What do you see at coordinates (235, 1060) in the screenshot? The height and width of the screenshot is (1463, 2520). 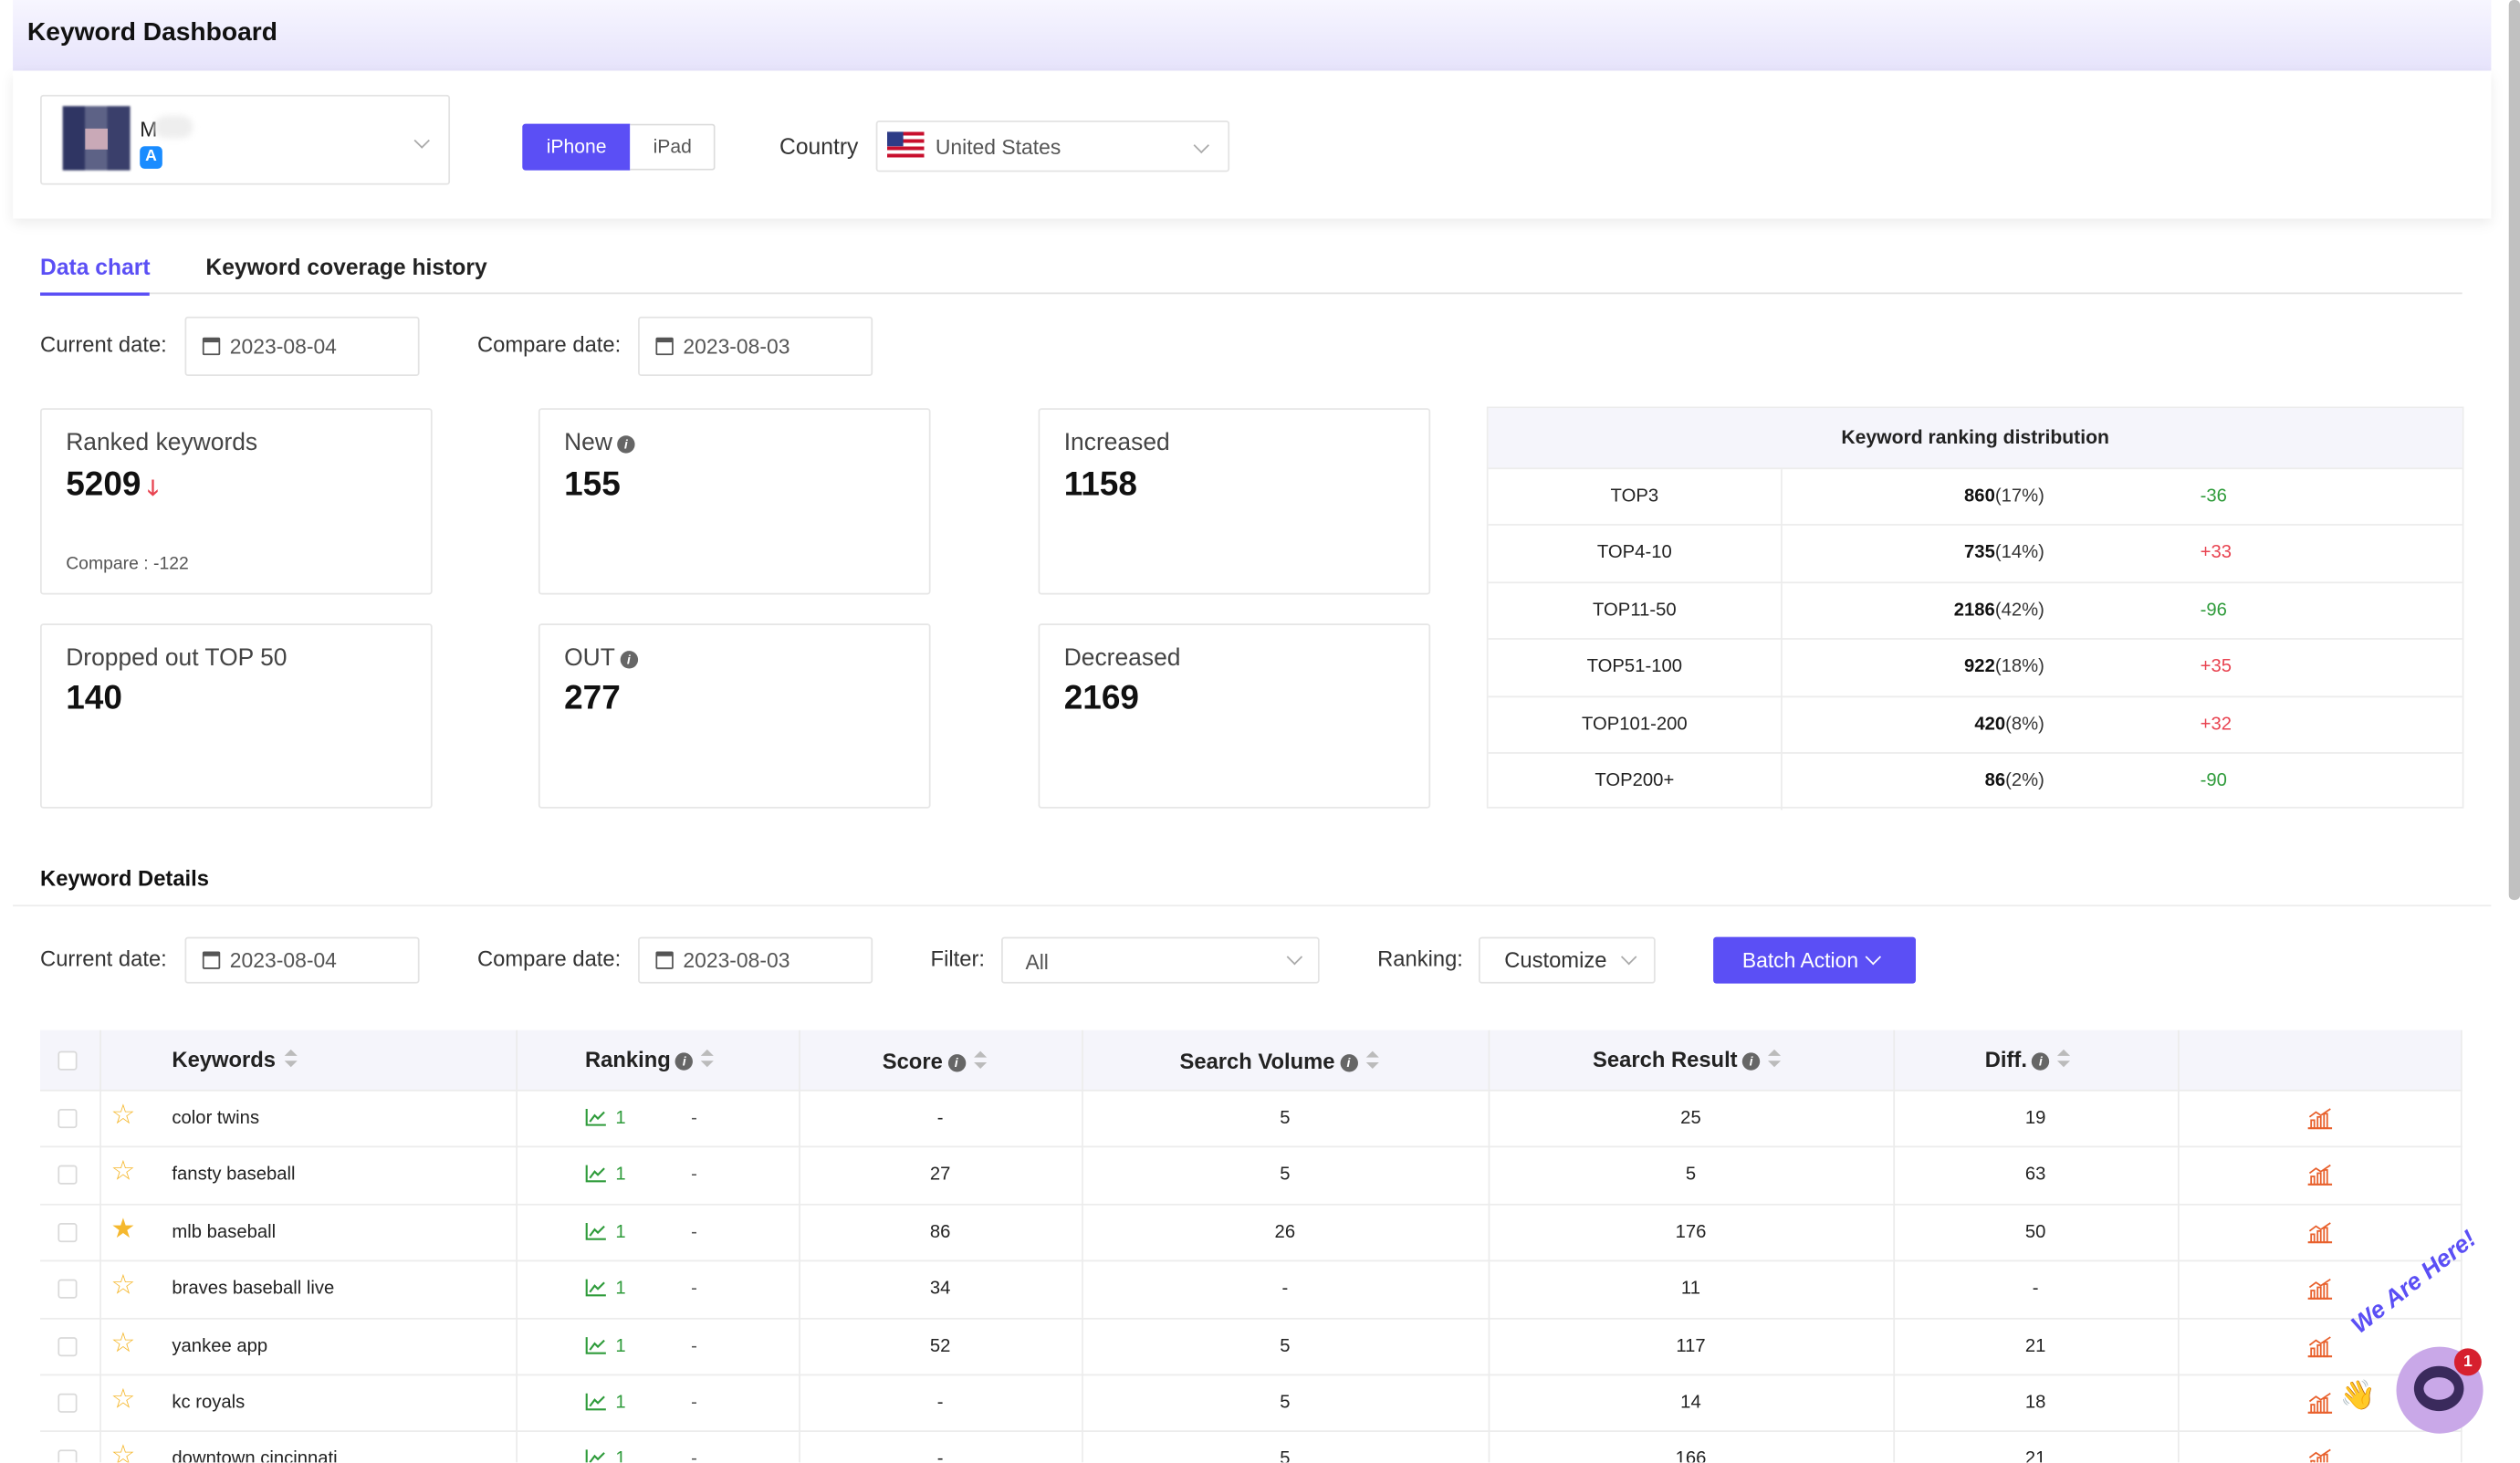 I see `col-keywords: Keywords` at bounding box center [235, 1060].